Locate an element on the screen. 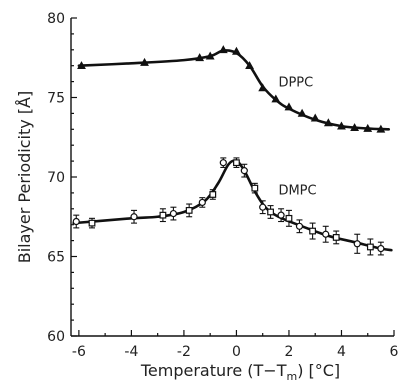 The height and width of the screenshot is (381, 398). x-axis-title-main: Temperature (T−T is located at coordinates (213, 370).